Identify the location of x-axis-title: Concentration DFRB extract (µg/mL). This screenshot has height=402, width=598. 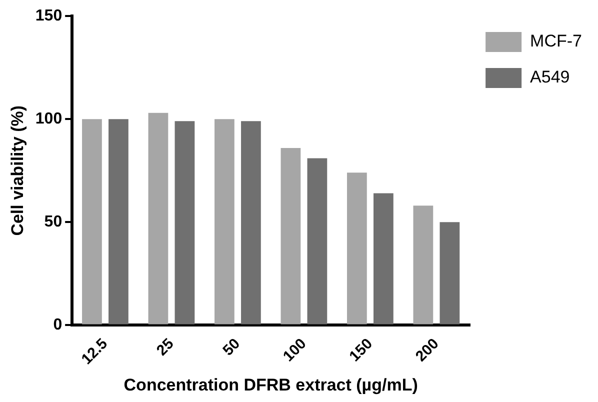
(271, 384).